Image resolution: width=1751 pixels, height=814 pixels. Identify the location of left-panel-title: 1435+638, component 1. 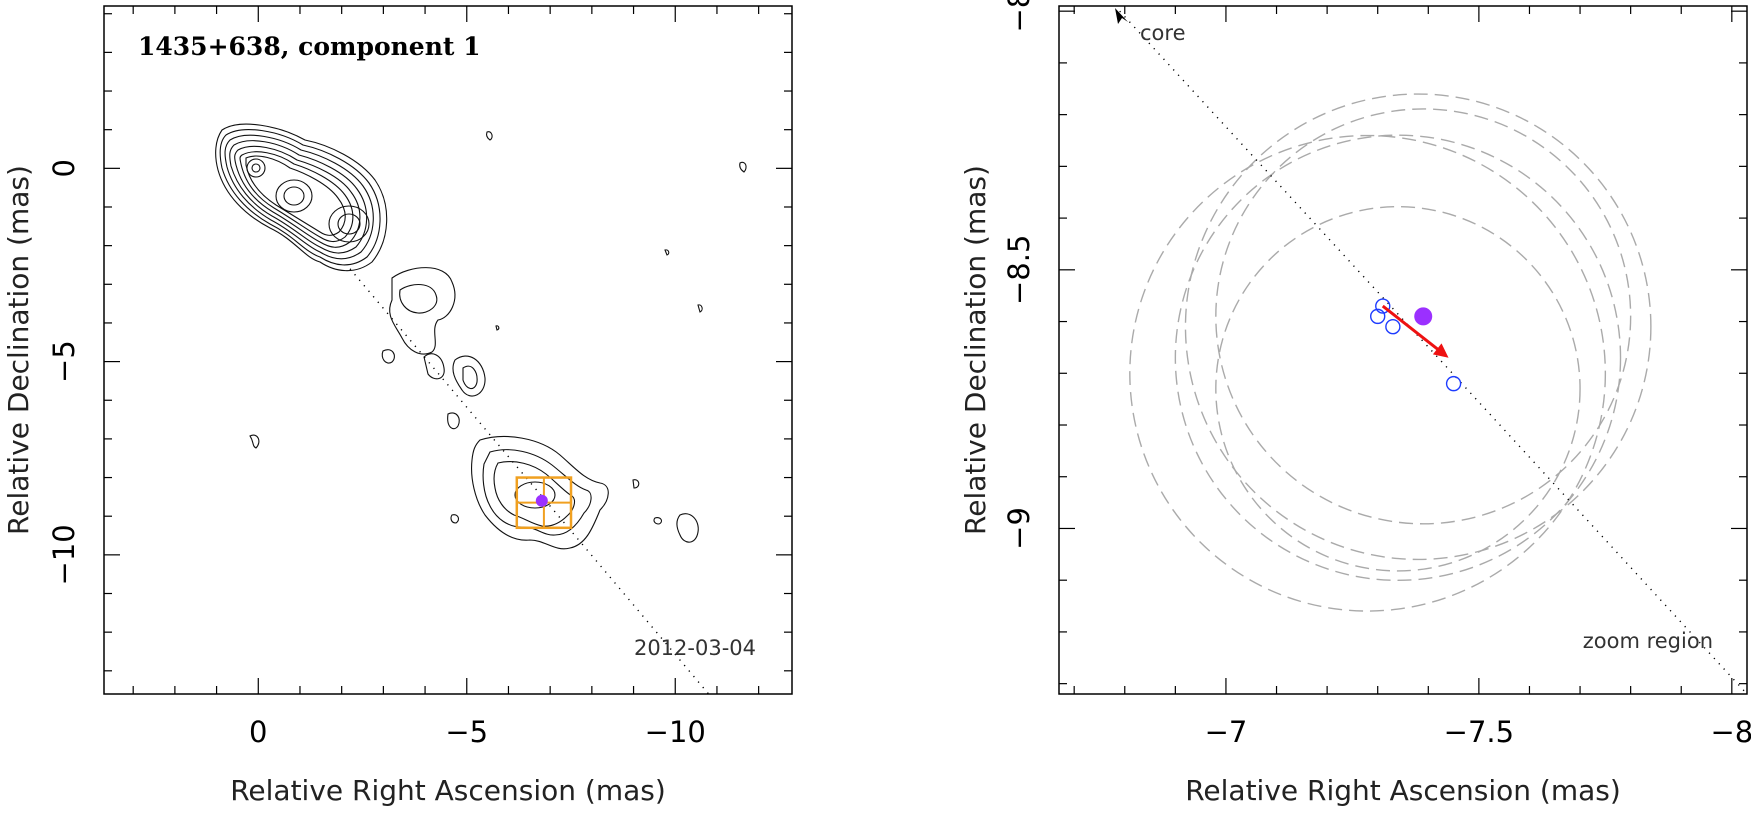
(309, 46).